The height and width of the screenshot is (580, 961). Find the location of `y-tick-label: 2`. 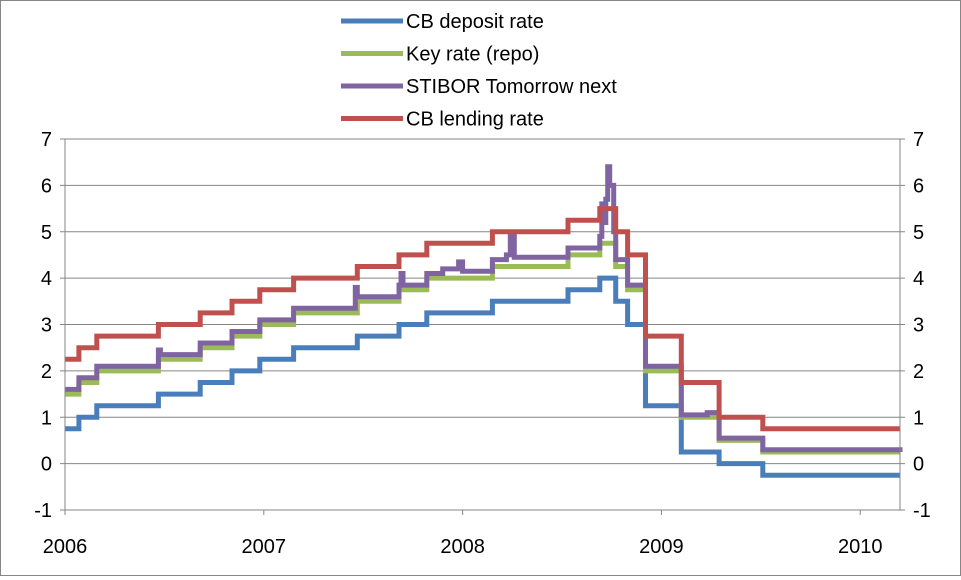

y-tick-label: 2 is located at coordinates (46, 372).